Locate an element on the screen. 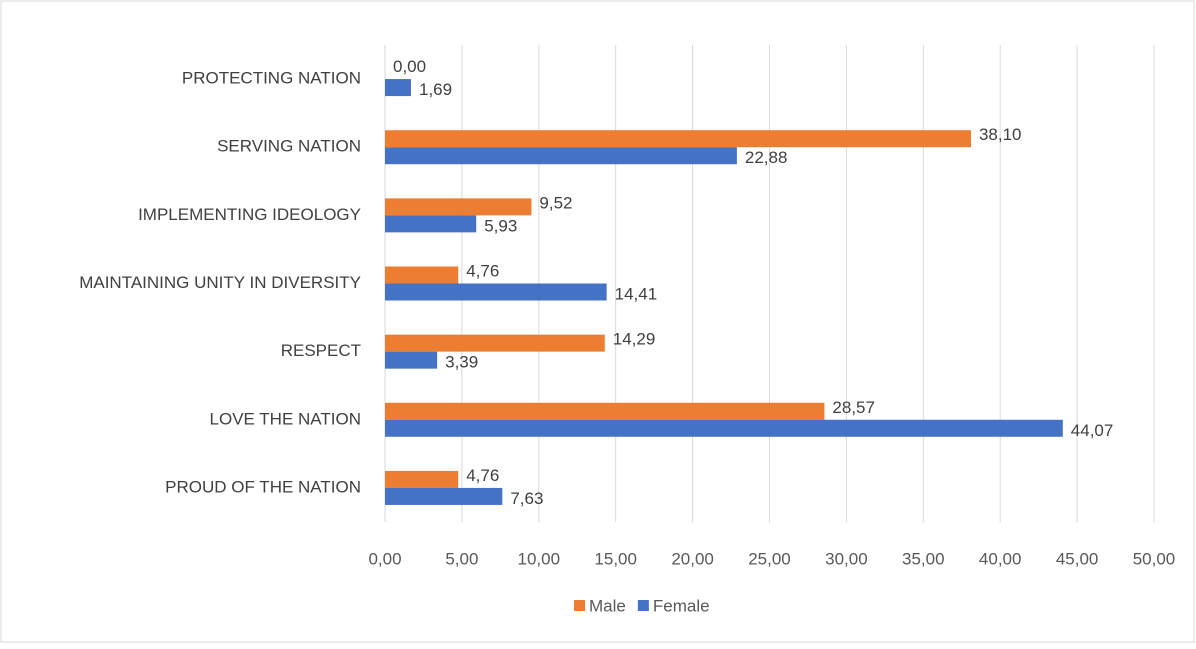 The height and width of the screenshot is (649, 1196). value-label: 44,07 is located at coordinates (1092, 430).